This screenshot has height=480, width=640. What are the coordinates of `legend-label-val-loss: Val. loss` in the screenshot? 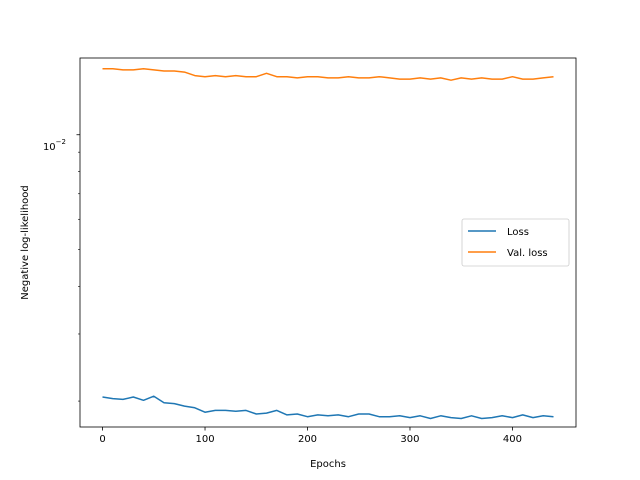 It's located at (527, 253).